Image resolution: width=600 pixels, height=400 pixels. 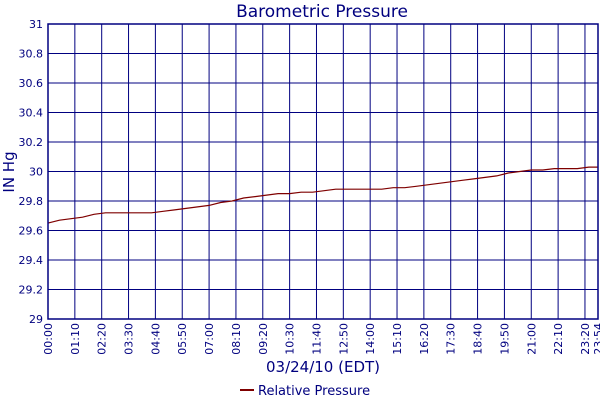 What do you see at coordinates (504, 339) in the screenshot?
I see `x-tick-label: 19:50` at bounding box center [504, 339].